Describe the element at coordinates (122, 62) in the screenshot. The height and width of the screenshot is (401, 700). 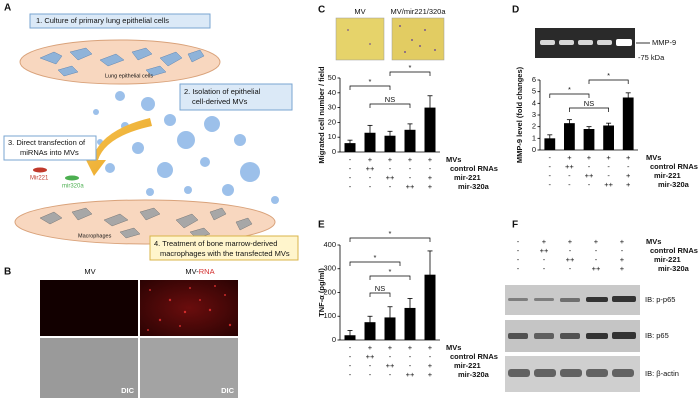
I see `cells` at that location.